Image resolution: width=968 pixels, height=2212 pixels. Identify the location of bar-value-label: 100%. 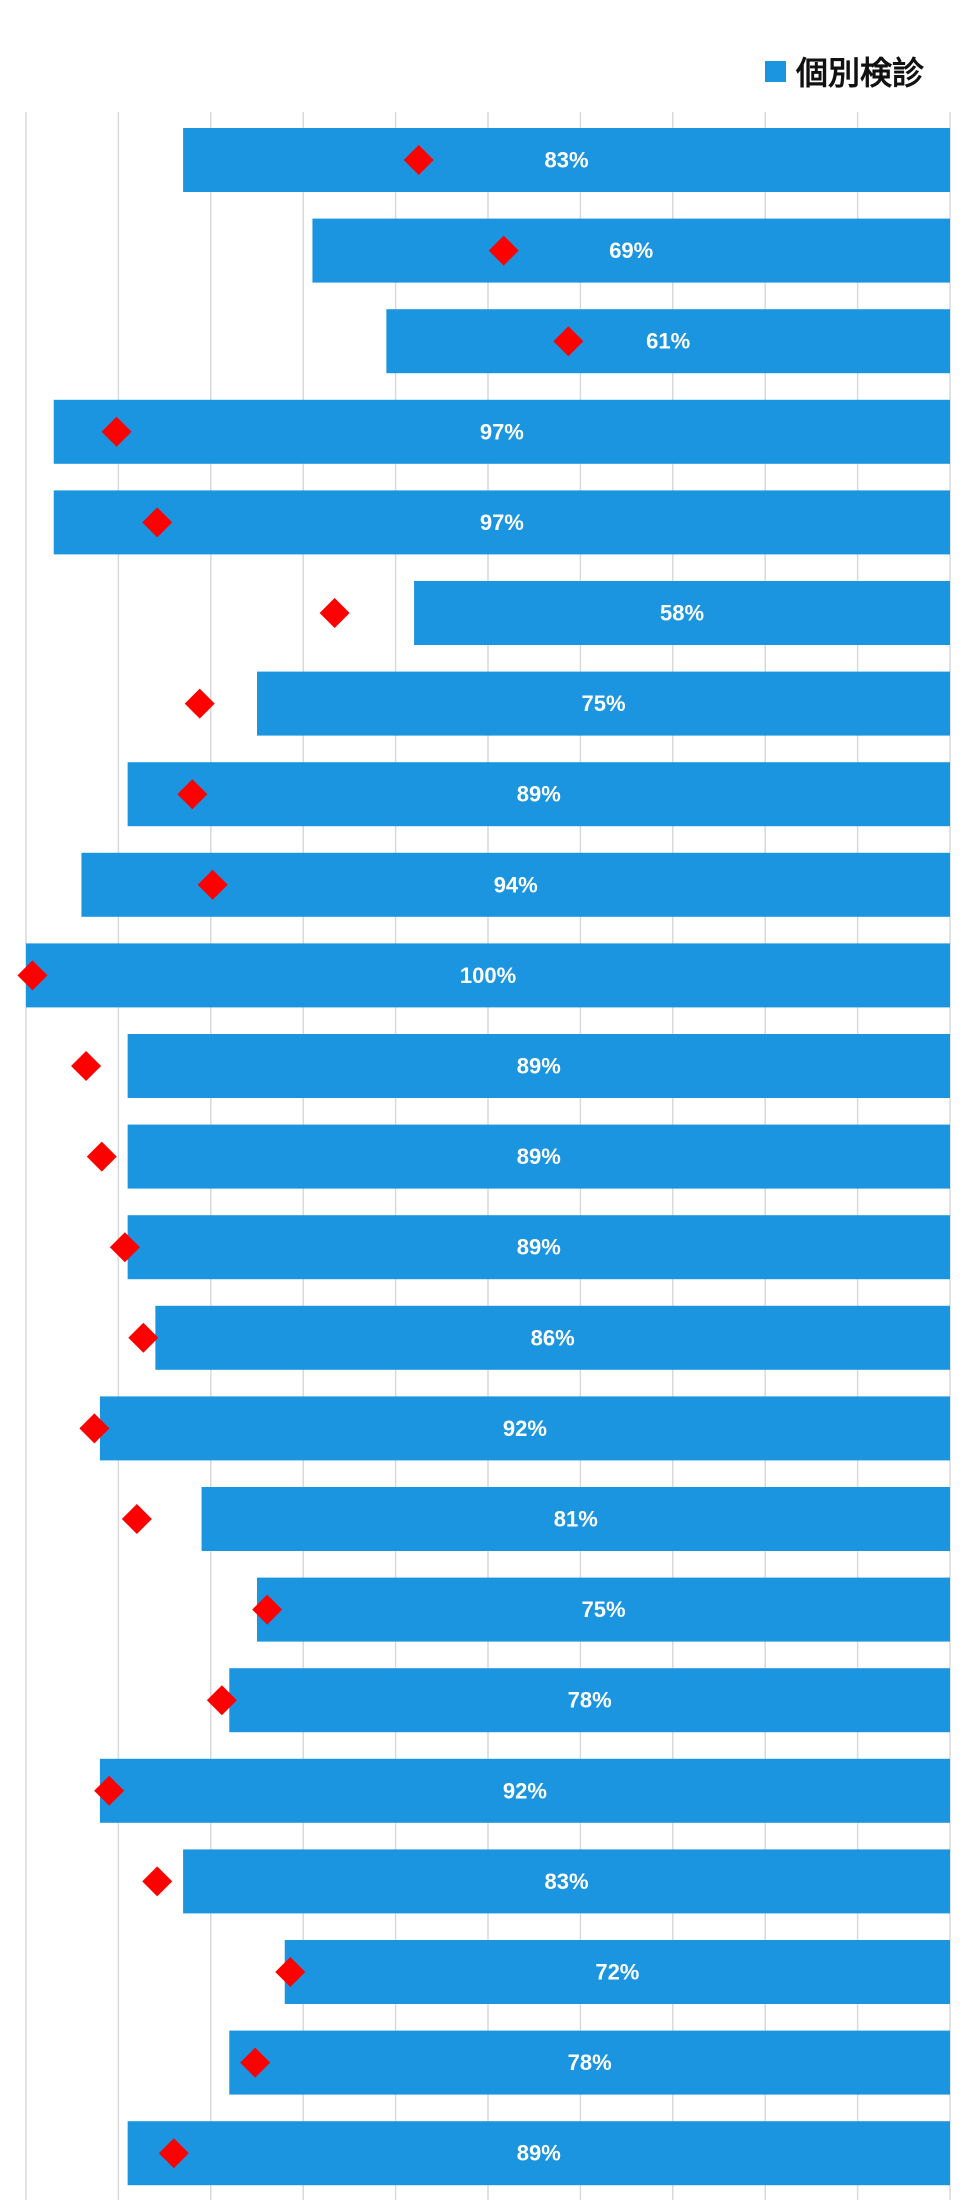
(488, 975).